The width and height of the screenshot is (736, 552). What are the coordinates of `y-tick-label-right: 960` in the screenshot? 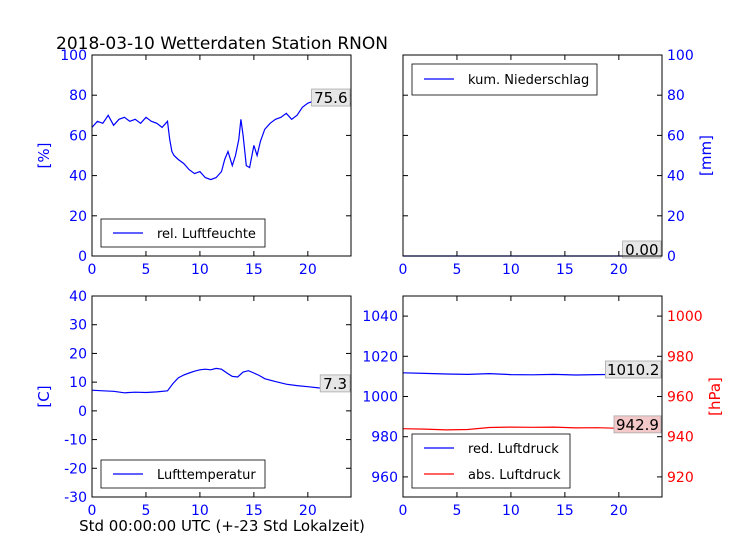 It's located at (680, 398).